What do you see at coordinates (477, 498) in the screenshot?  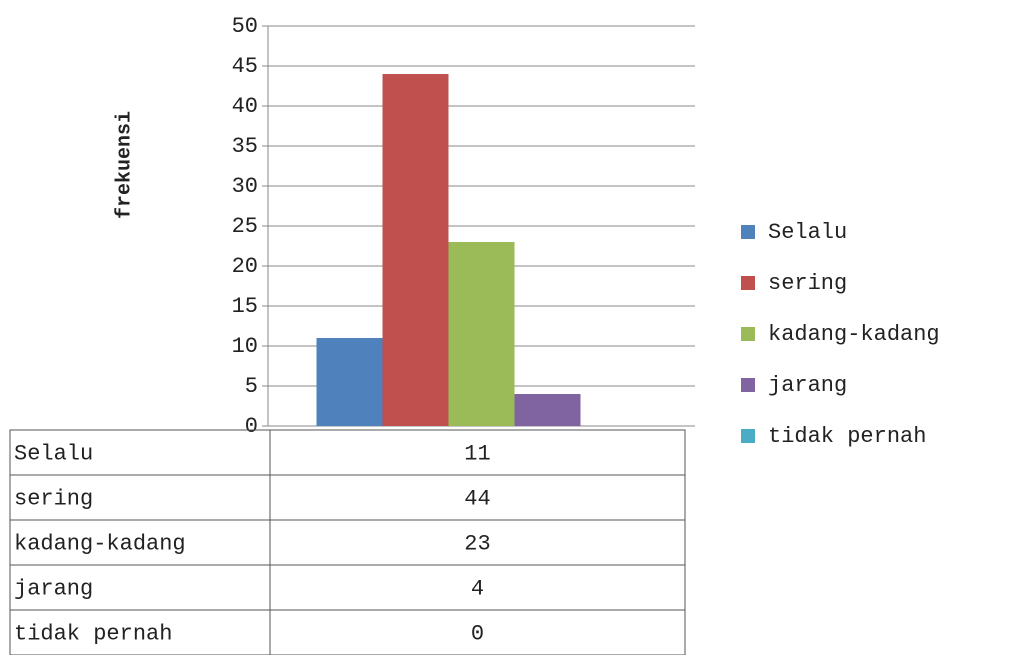 I see `data-table-value: 44` at bounding box center [477, 498].